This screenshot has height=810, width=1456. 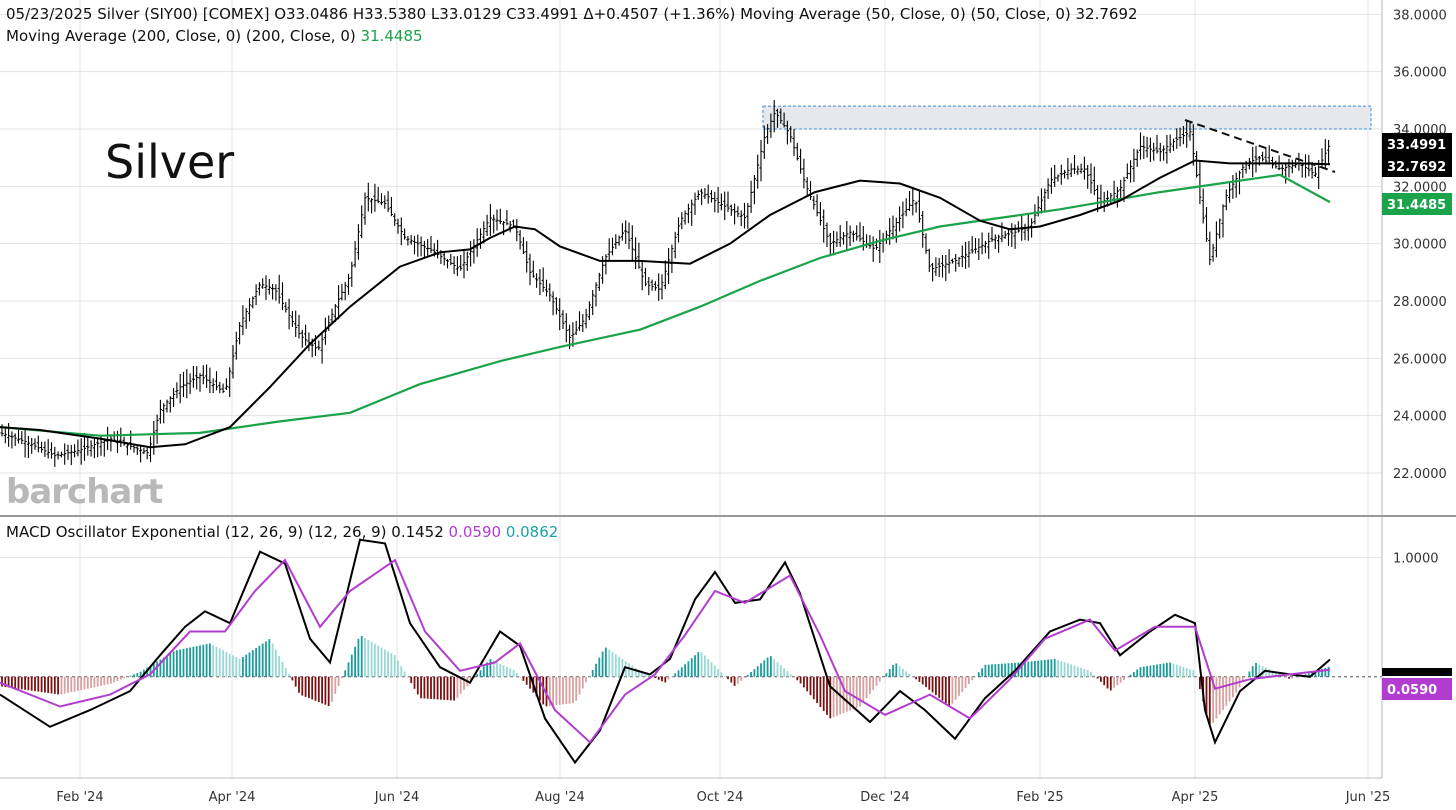 I want to click on macd-badge, so click(x=1417, y=672).